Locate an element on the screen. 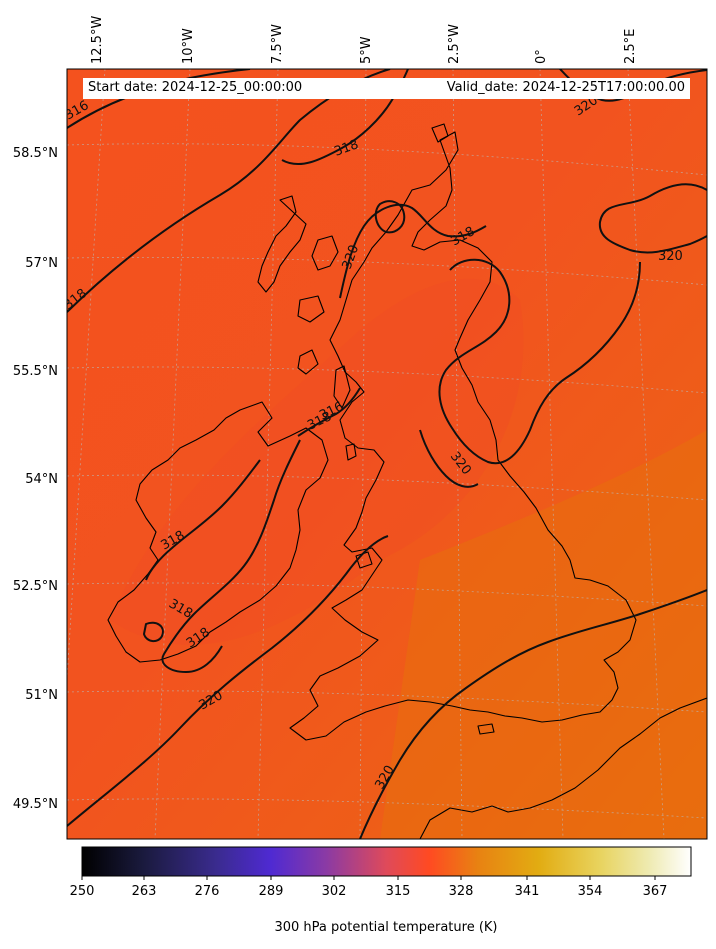  longitude-label: 10°W is located at coordinates (188, 46).